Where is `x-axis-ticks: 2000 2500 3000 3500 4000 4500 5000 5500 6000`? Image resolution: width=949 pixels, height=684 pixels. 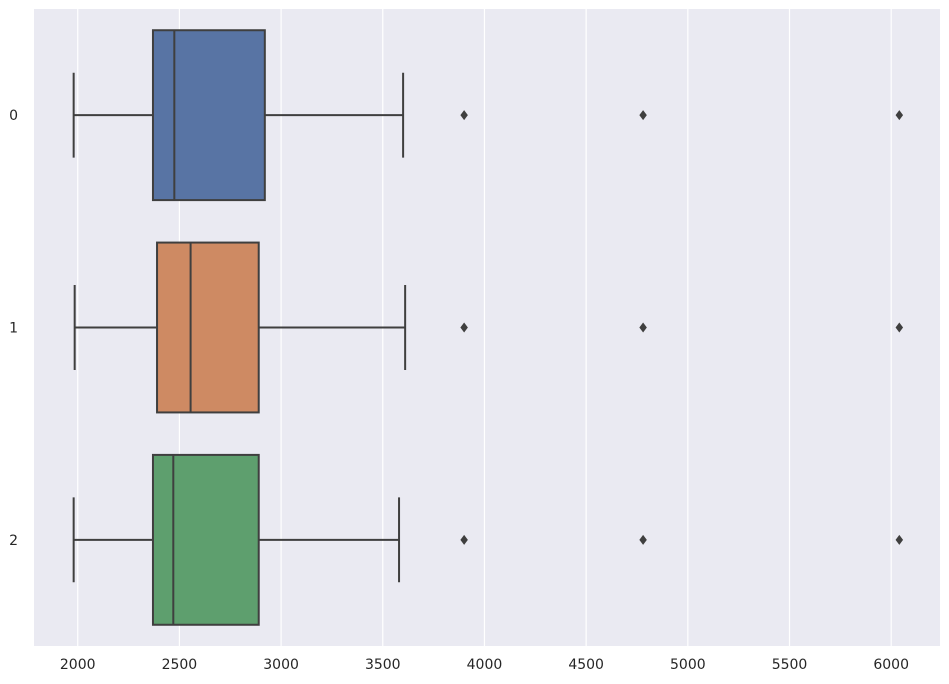 x-axis-ticks: 2000 2500 3000 3500 4000 4500 5000 5500 6000 is located at coordinates (484, 665).